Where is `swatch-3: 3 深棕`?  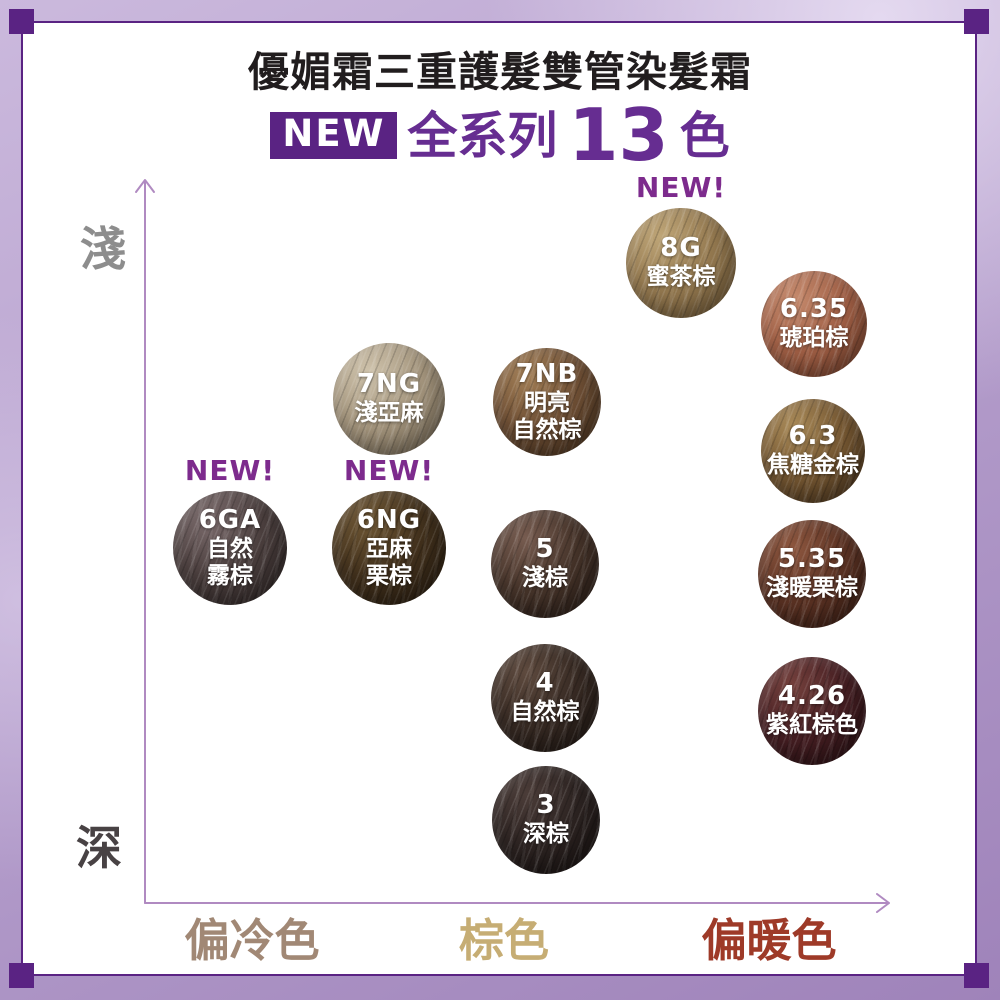 swatch-3: 3 深棕 is located at coordinates (546, 820).